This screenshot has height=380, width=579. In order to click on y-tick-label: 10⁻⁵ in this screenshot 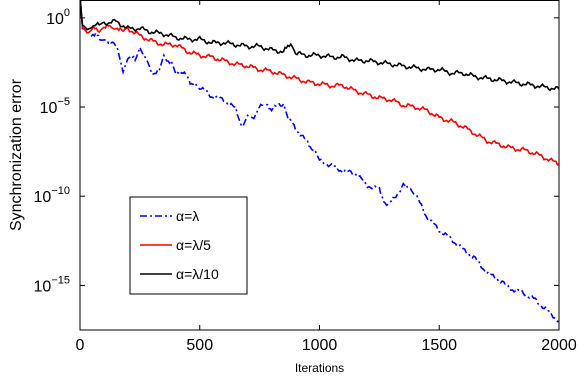, I will do `click(55, 106)`.